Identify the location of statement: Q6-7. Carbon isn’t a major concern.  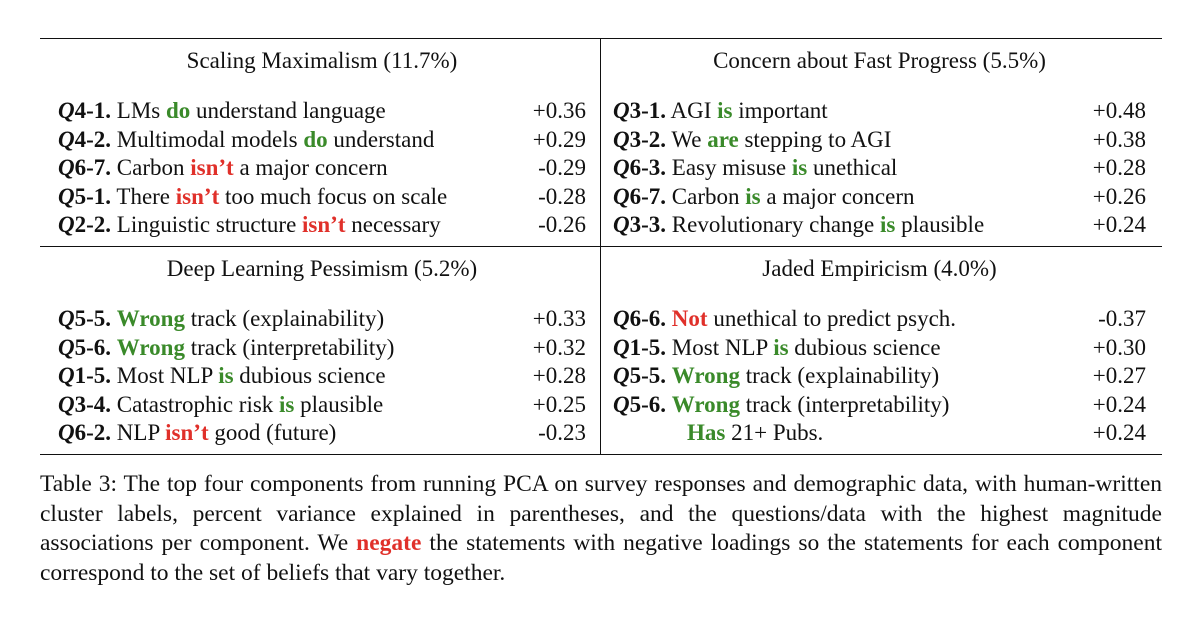
(223, 168).